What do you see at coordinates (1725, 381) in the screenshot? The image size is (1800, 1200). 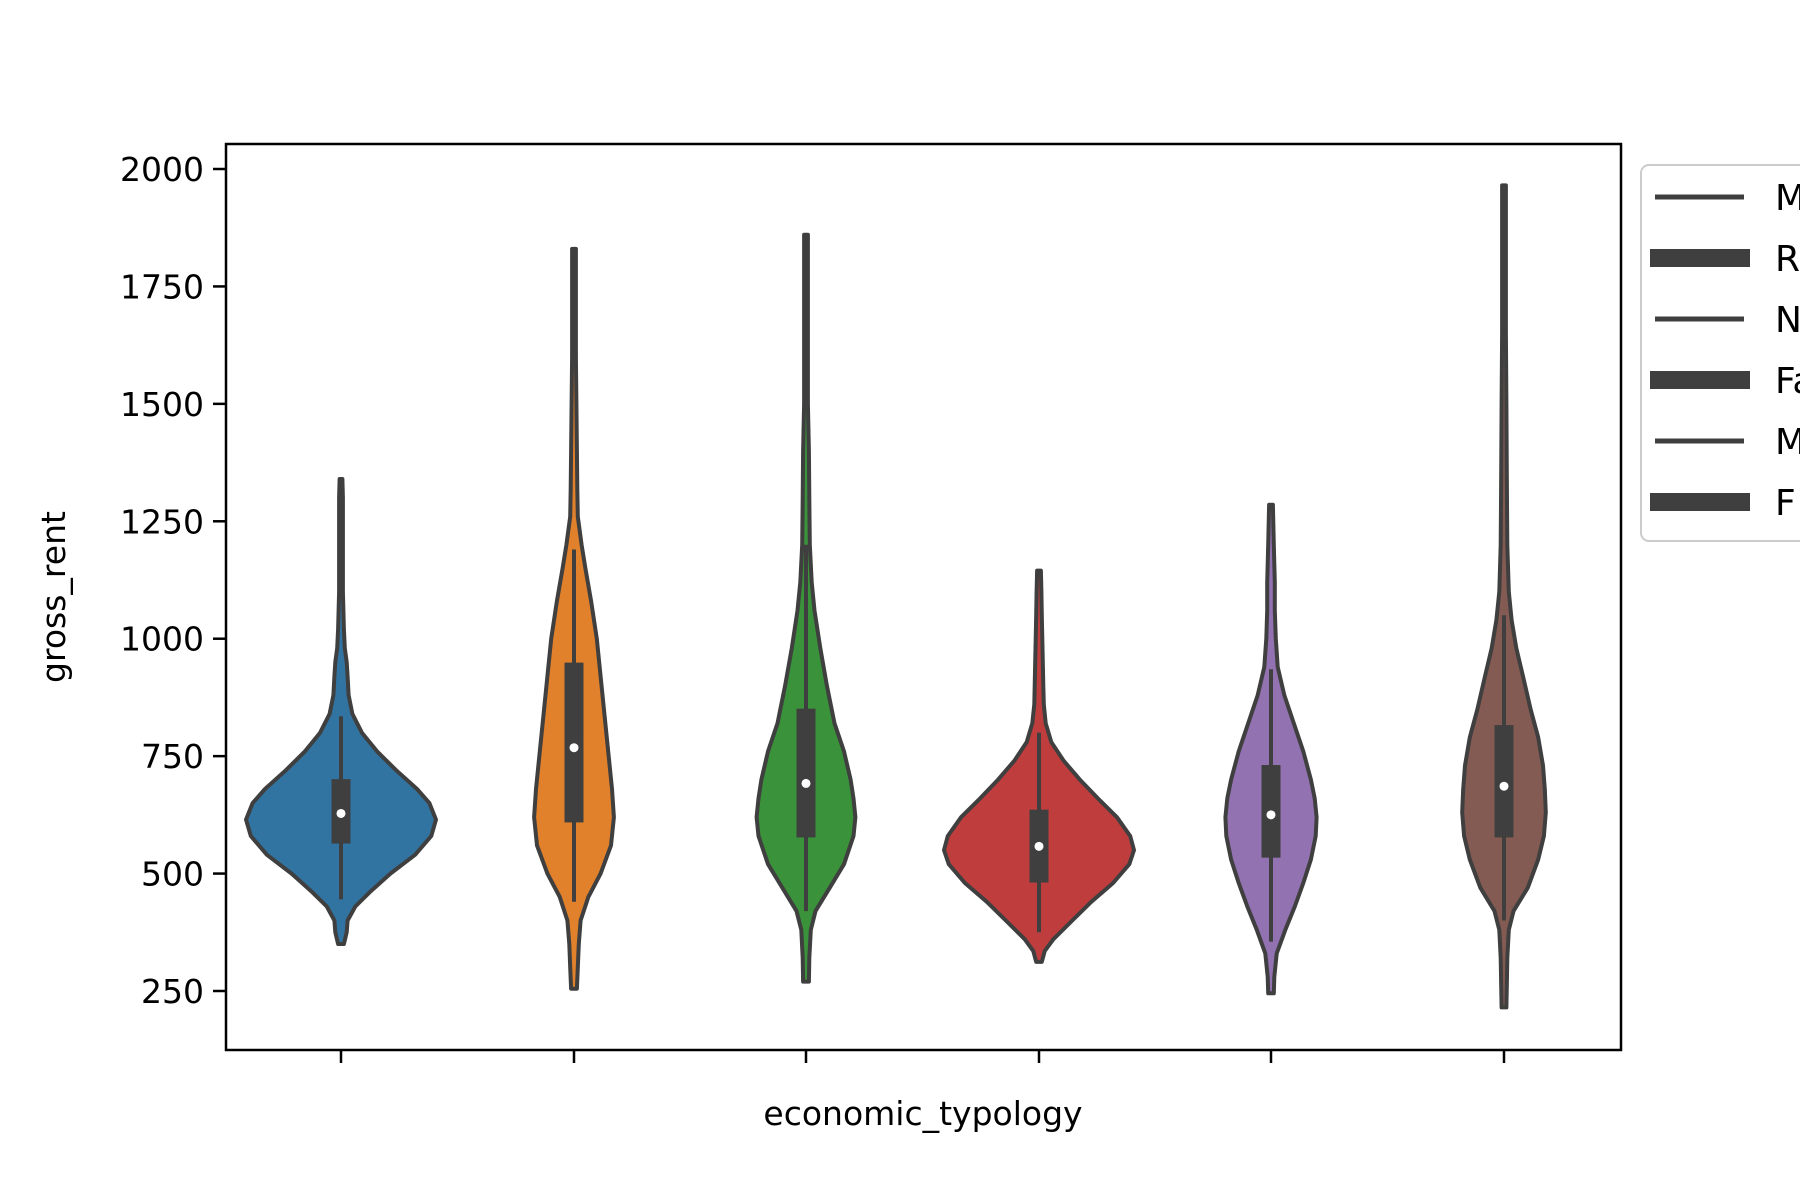 I see `legend-item: Fa` at bounding box center [1725, 381].